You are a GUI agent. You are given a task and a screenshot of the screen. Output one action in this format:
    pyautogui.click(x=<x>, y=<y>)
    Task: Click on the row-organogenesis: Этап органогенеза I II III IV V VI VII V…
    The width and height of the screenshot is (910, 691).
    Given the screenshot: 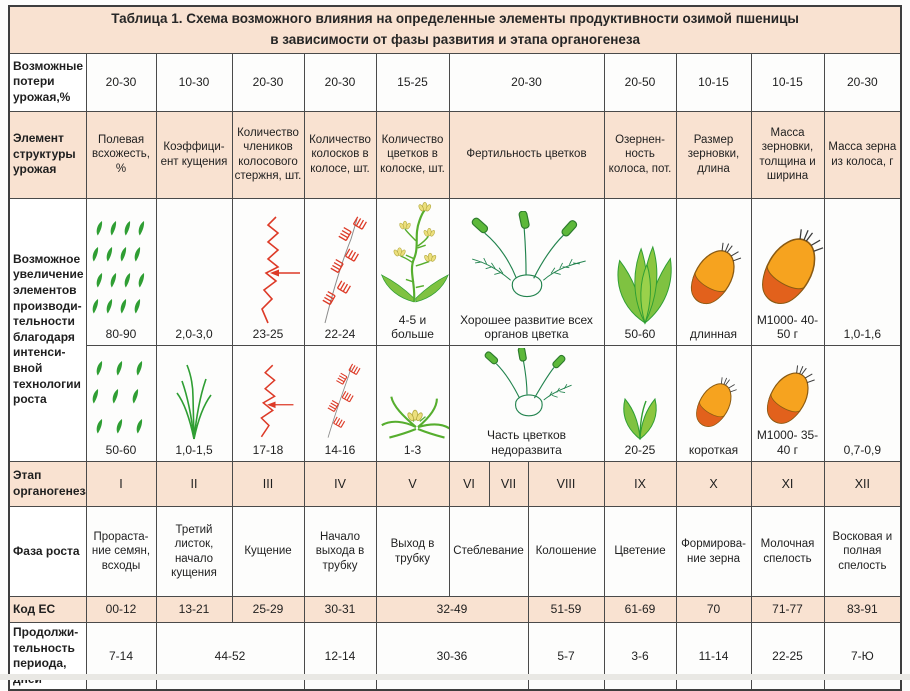 What is the action you would take?
    pyautogui.click(x=455, y=484)
    